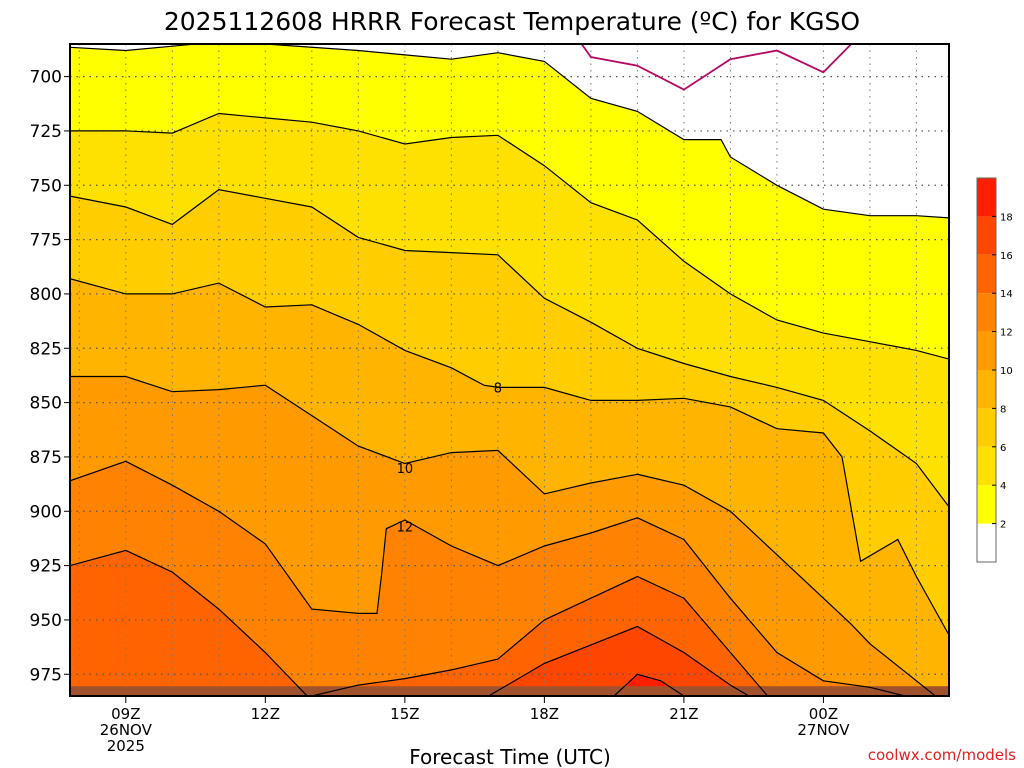 The height and width of the screenshot is (768, 1024). I want to click on x-tick-label-9-0: 09Z, so click(125, 714).